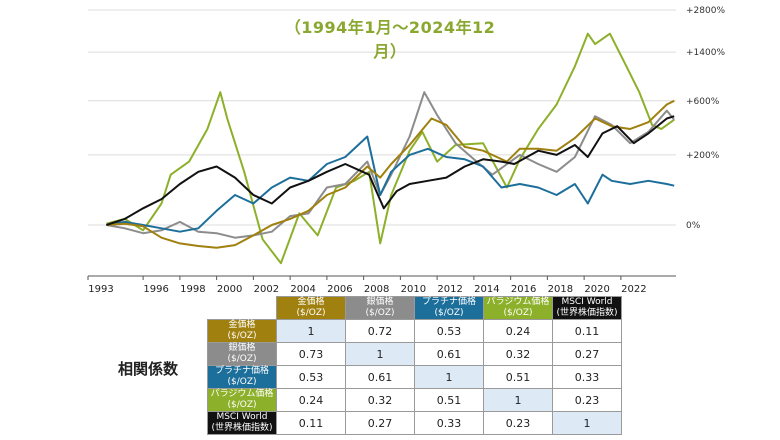  I want to click on y-tick-label: +200%, so click(703, 156).